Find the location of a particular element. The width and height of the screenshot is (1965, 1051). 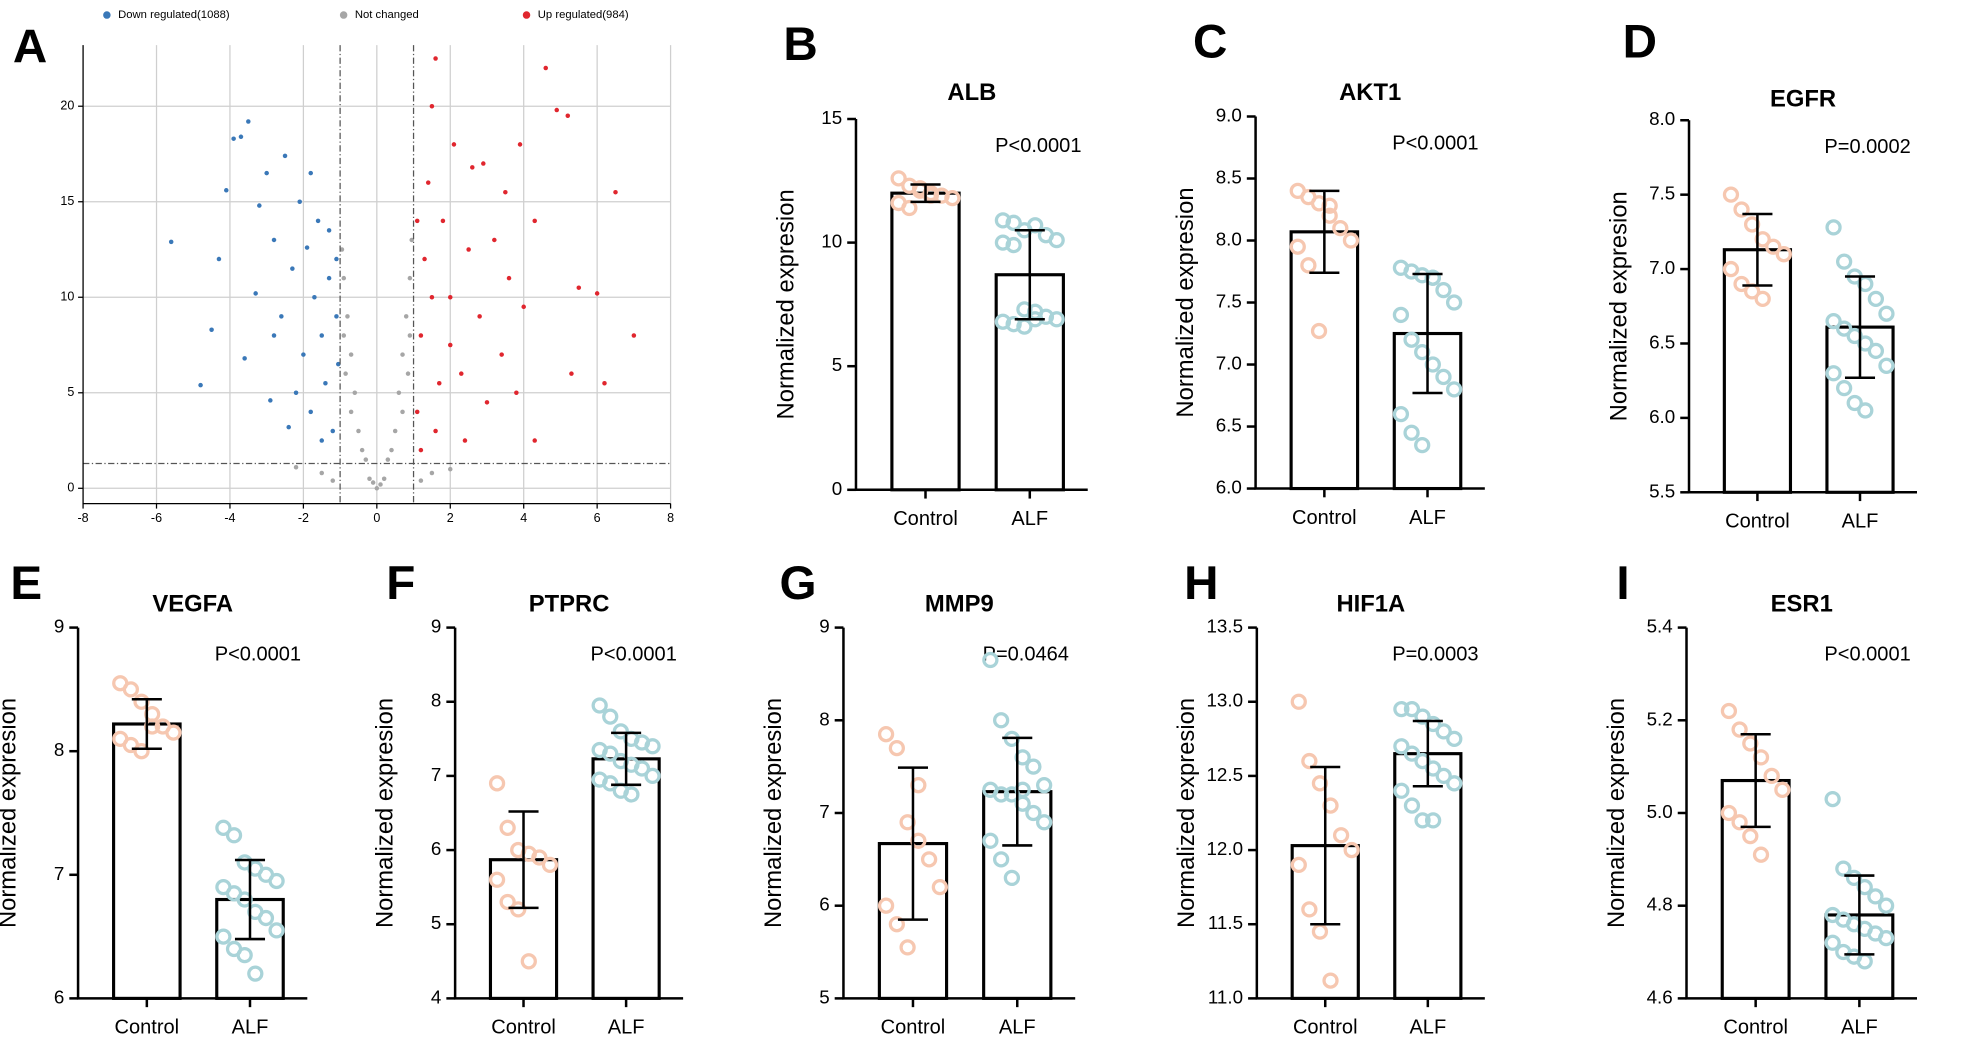

y-tick-label: 9.0 is located at coordinates (1229, 114).